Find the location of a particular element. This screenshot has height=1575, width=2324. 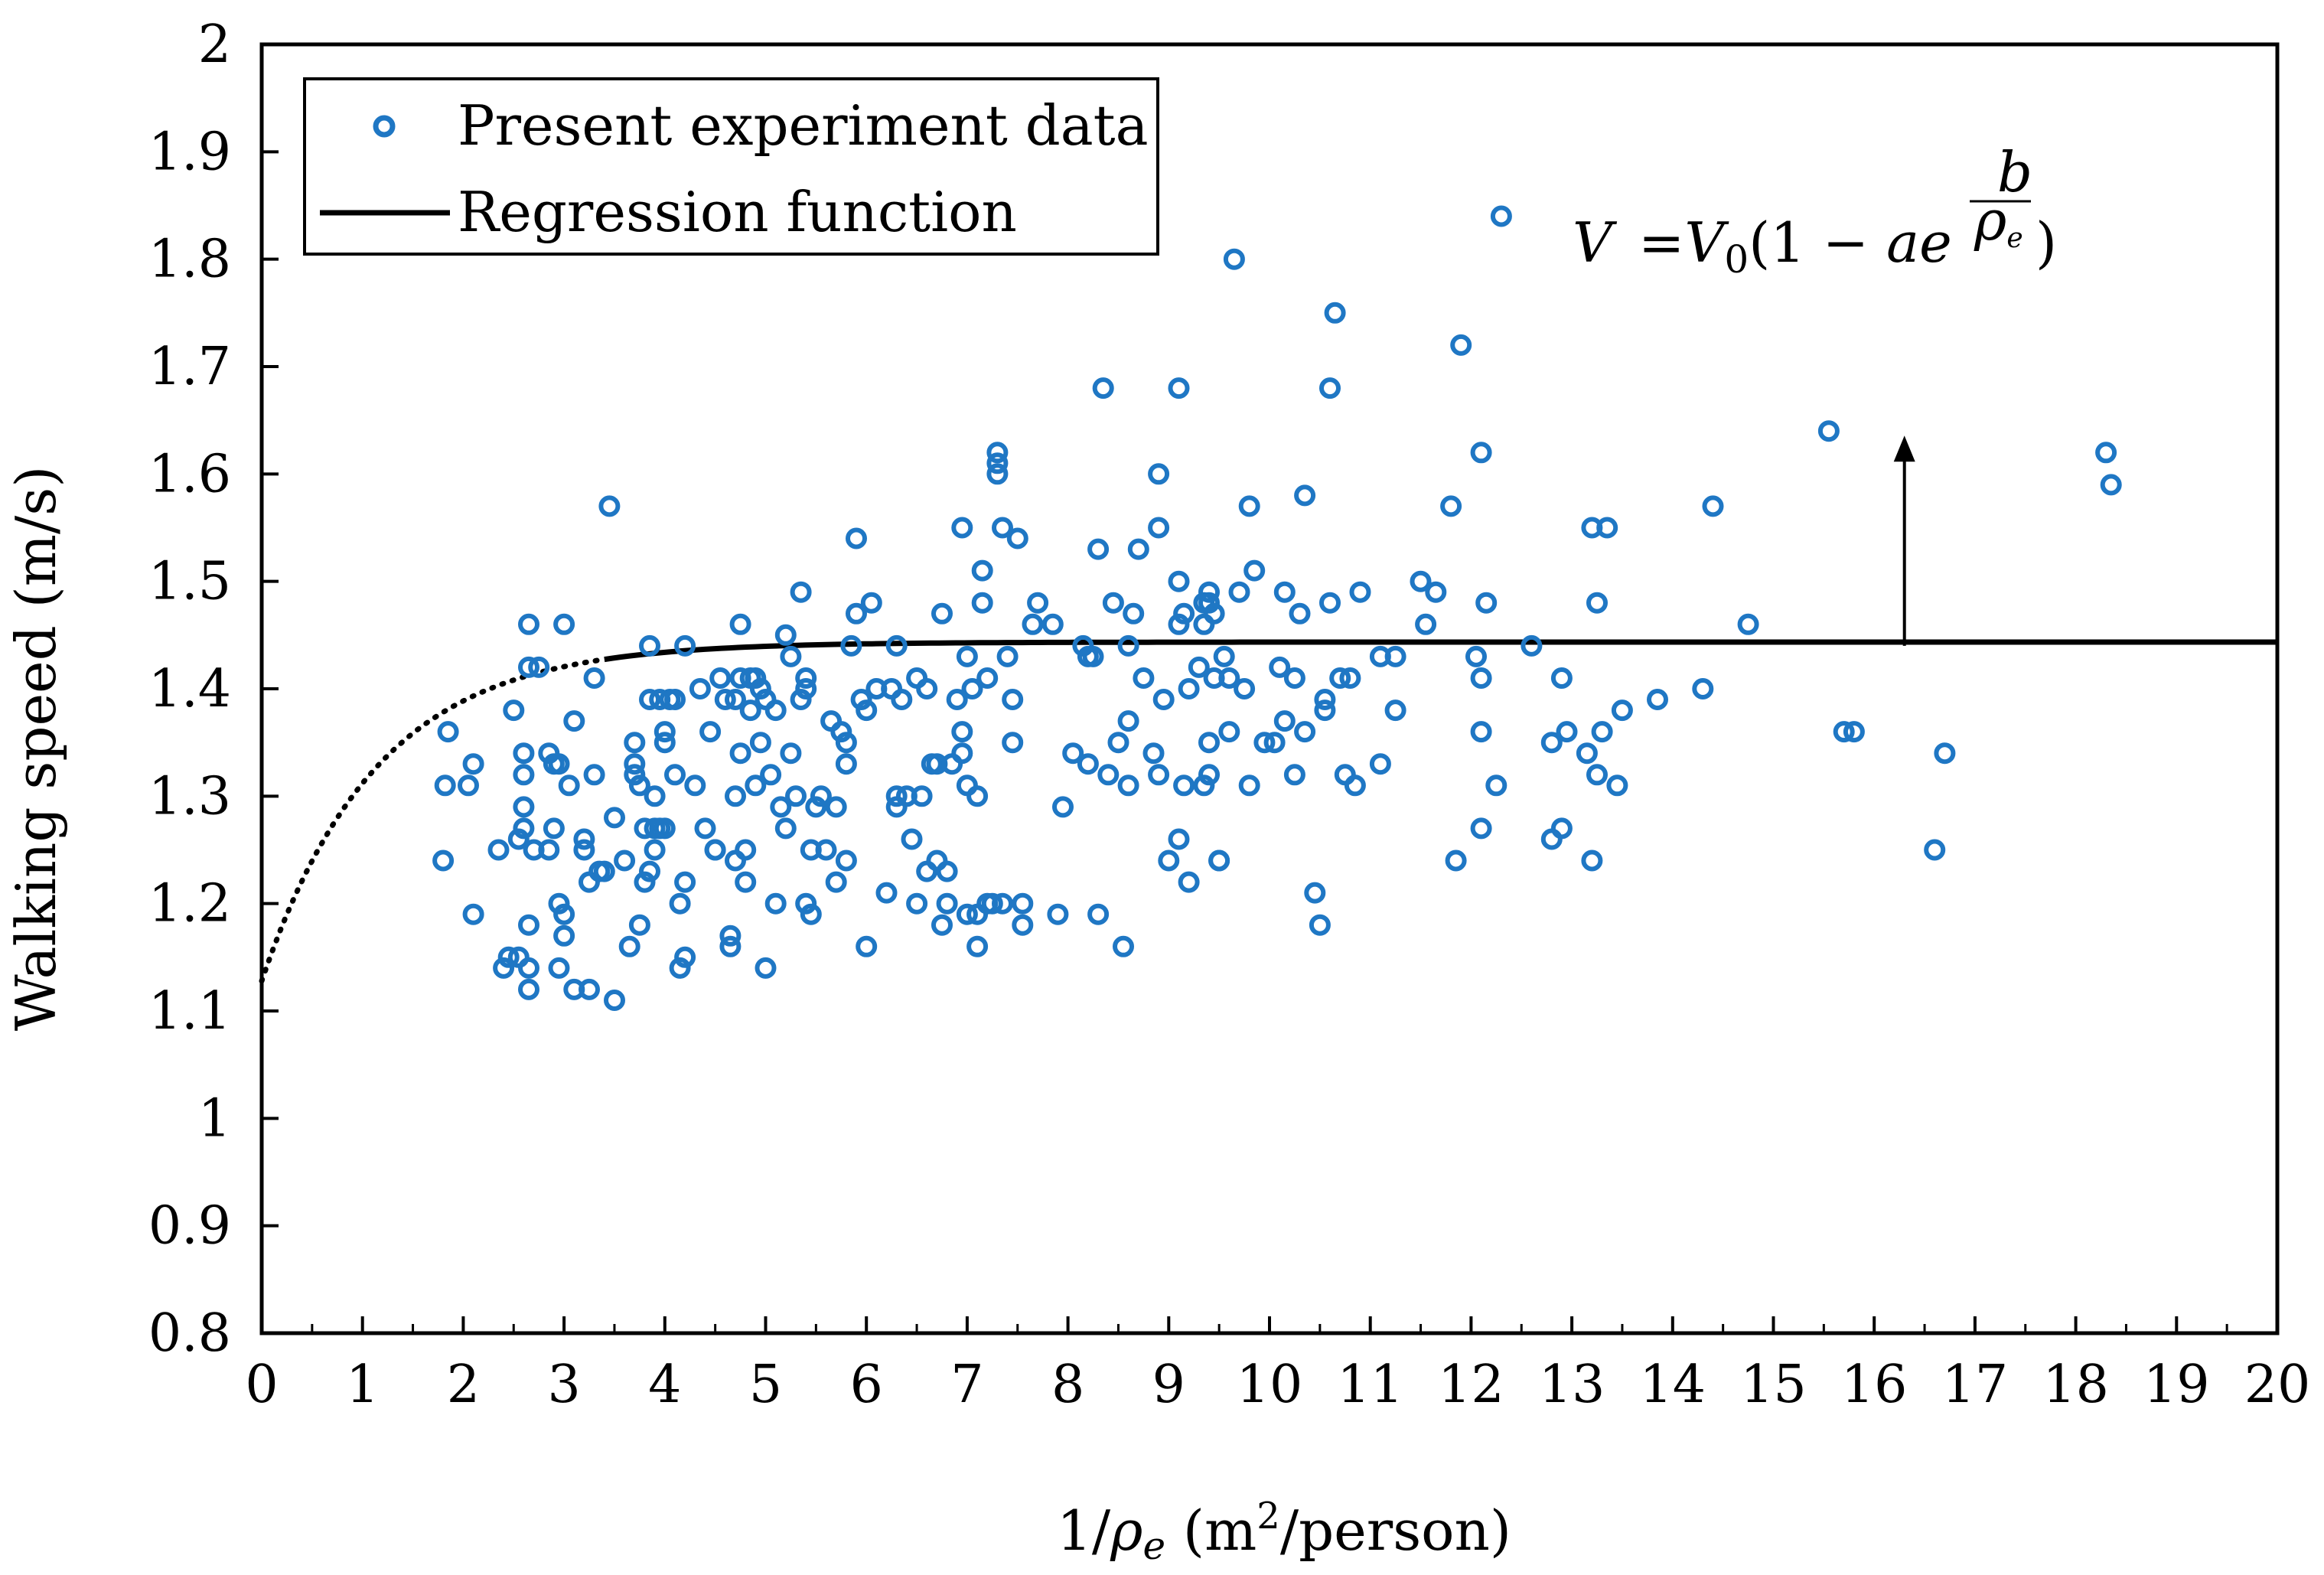

eq-exponent-numerator: b is located at coordinates (2014, 172).